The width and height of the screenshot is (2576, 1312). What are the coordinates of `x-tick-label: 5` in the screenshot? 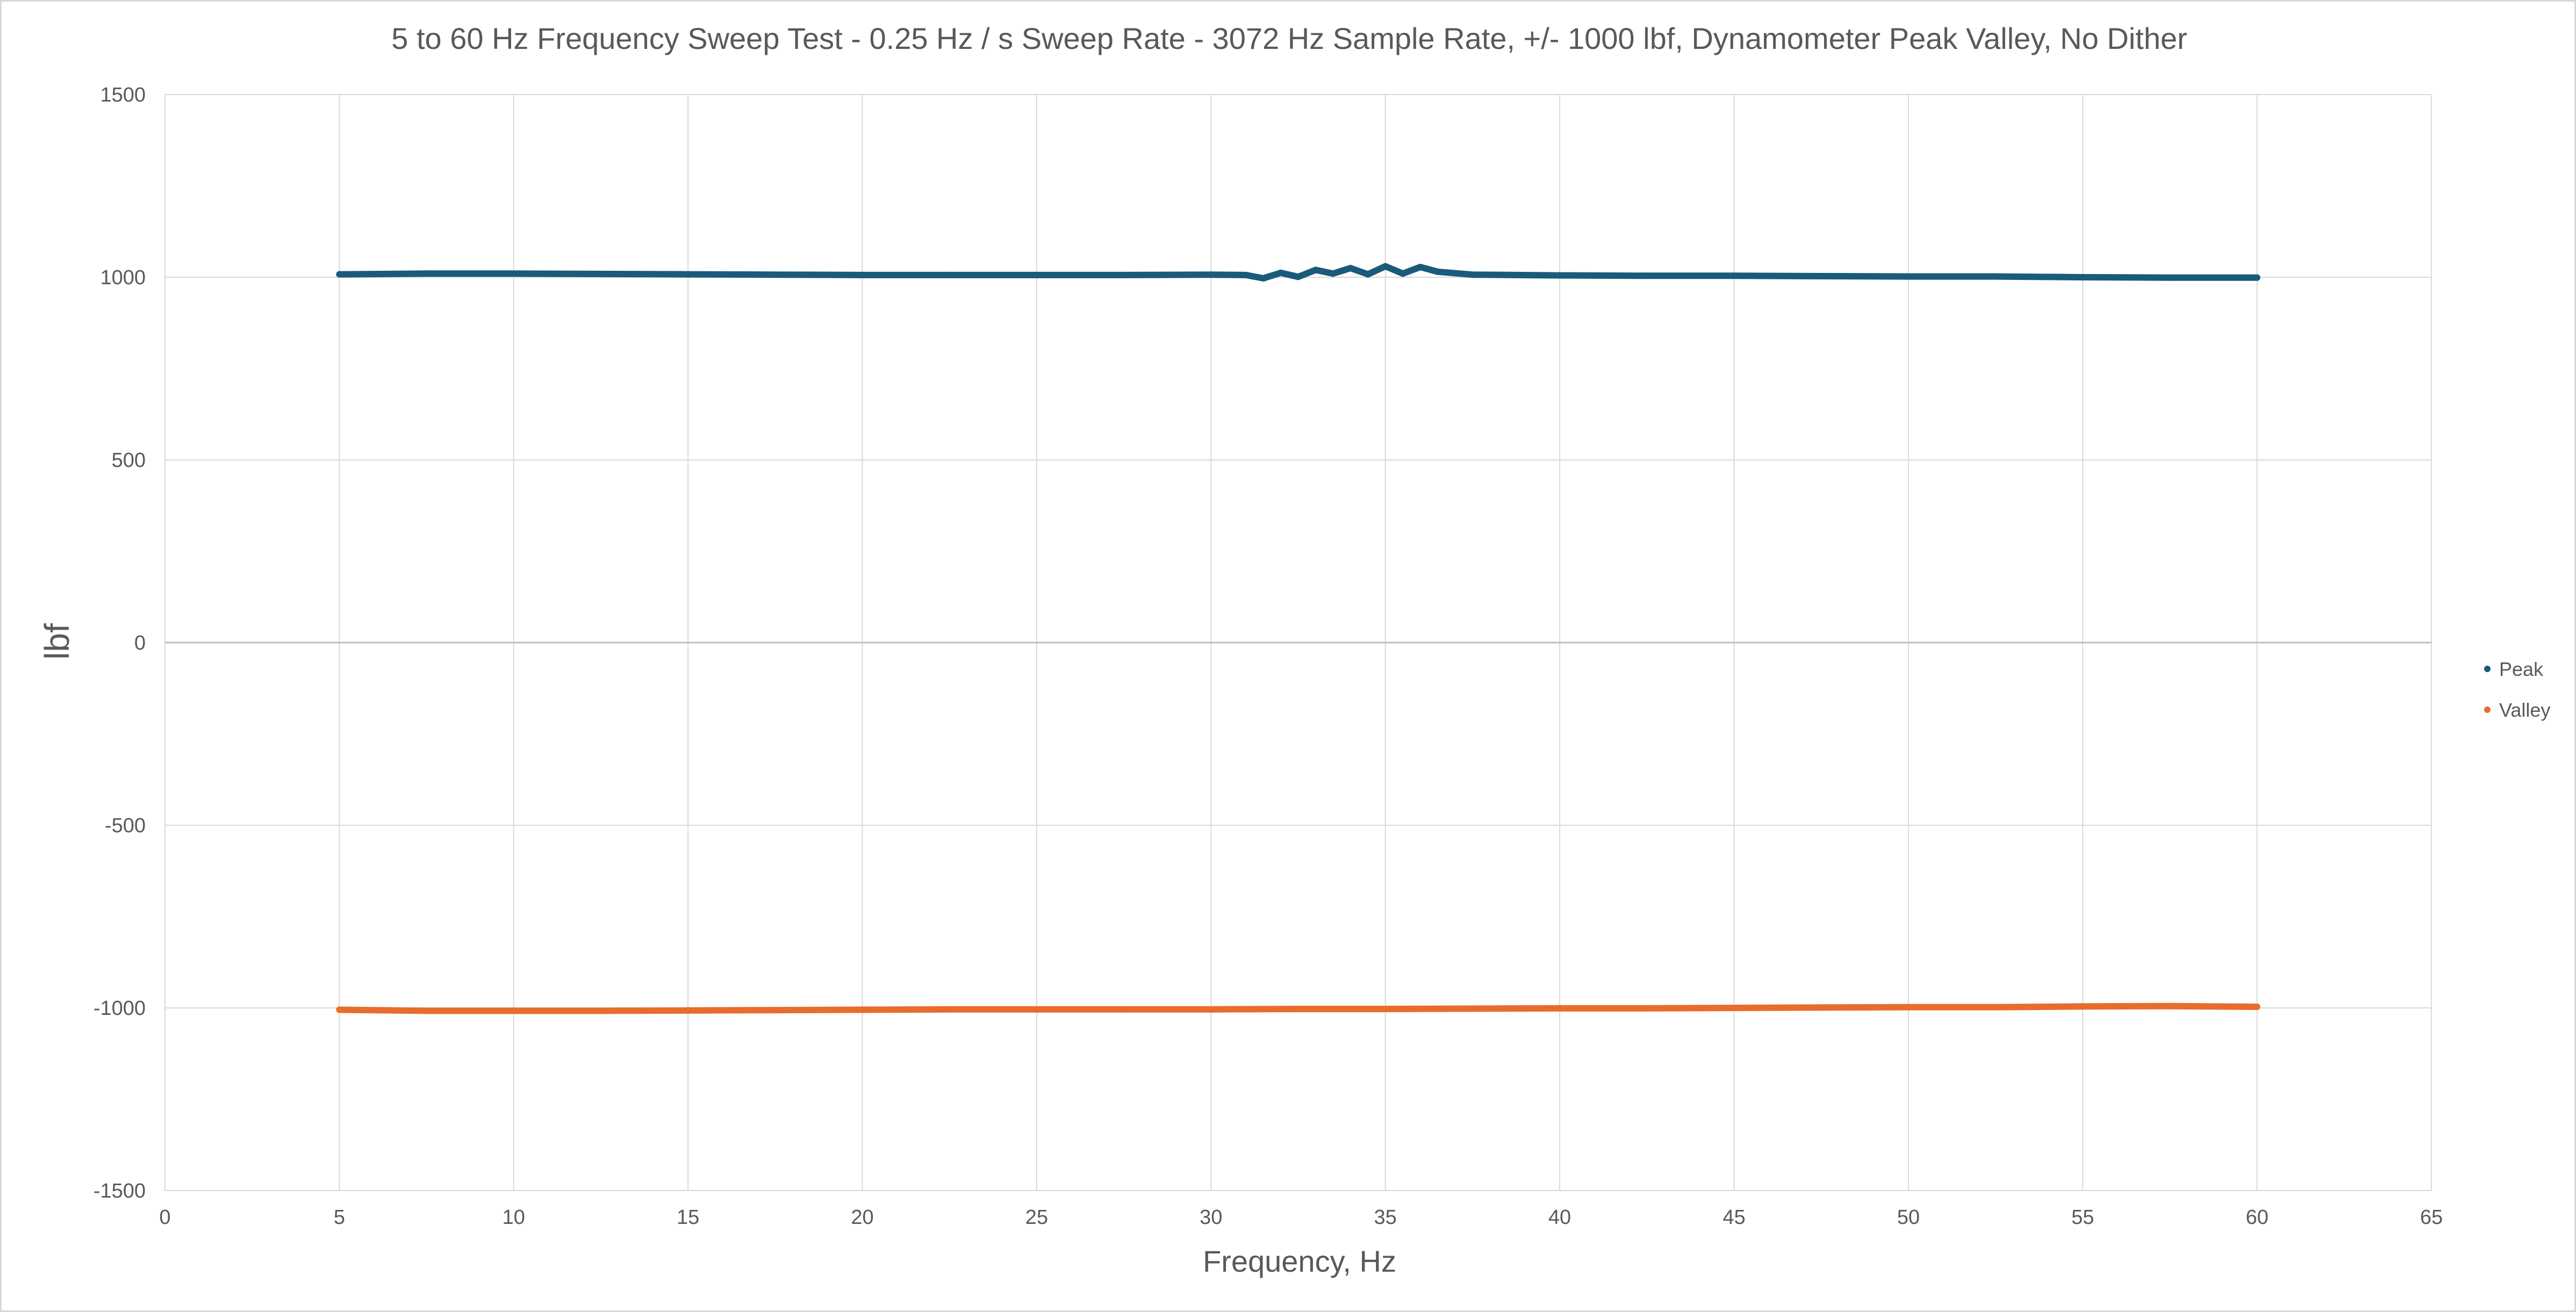 It's located at (339, 1217).